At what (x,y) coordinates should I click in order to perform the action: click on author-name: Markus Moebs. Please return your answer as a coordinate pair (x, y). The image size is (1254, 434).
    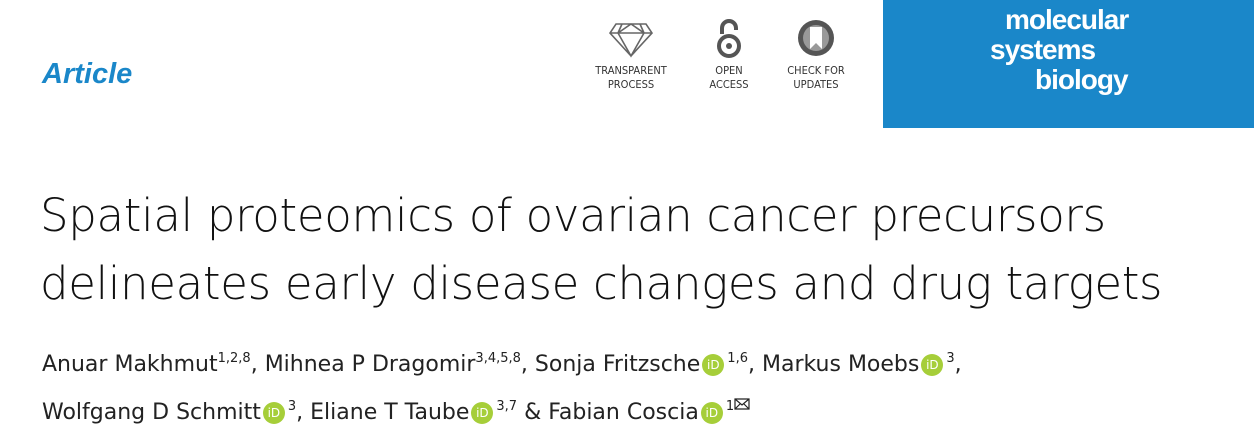
    Looking at the image, I should click on (840, 364).